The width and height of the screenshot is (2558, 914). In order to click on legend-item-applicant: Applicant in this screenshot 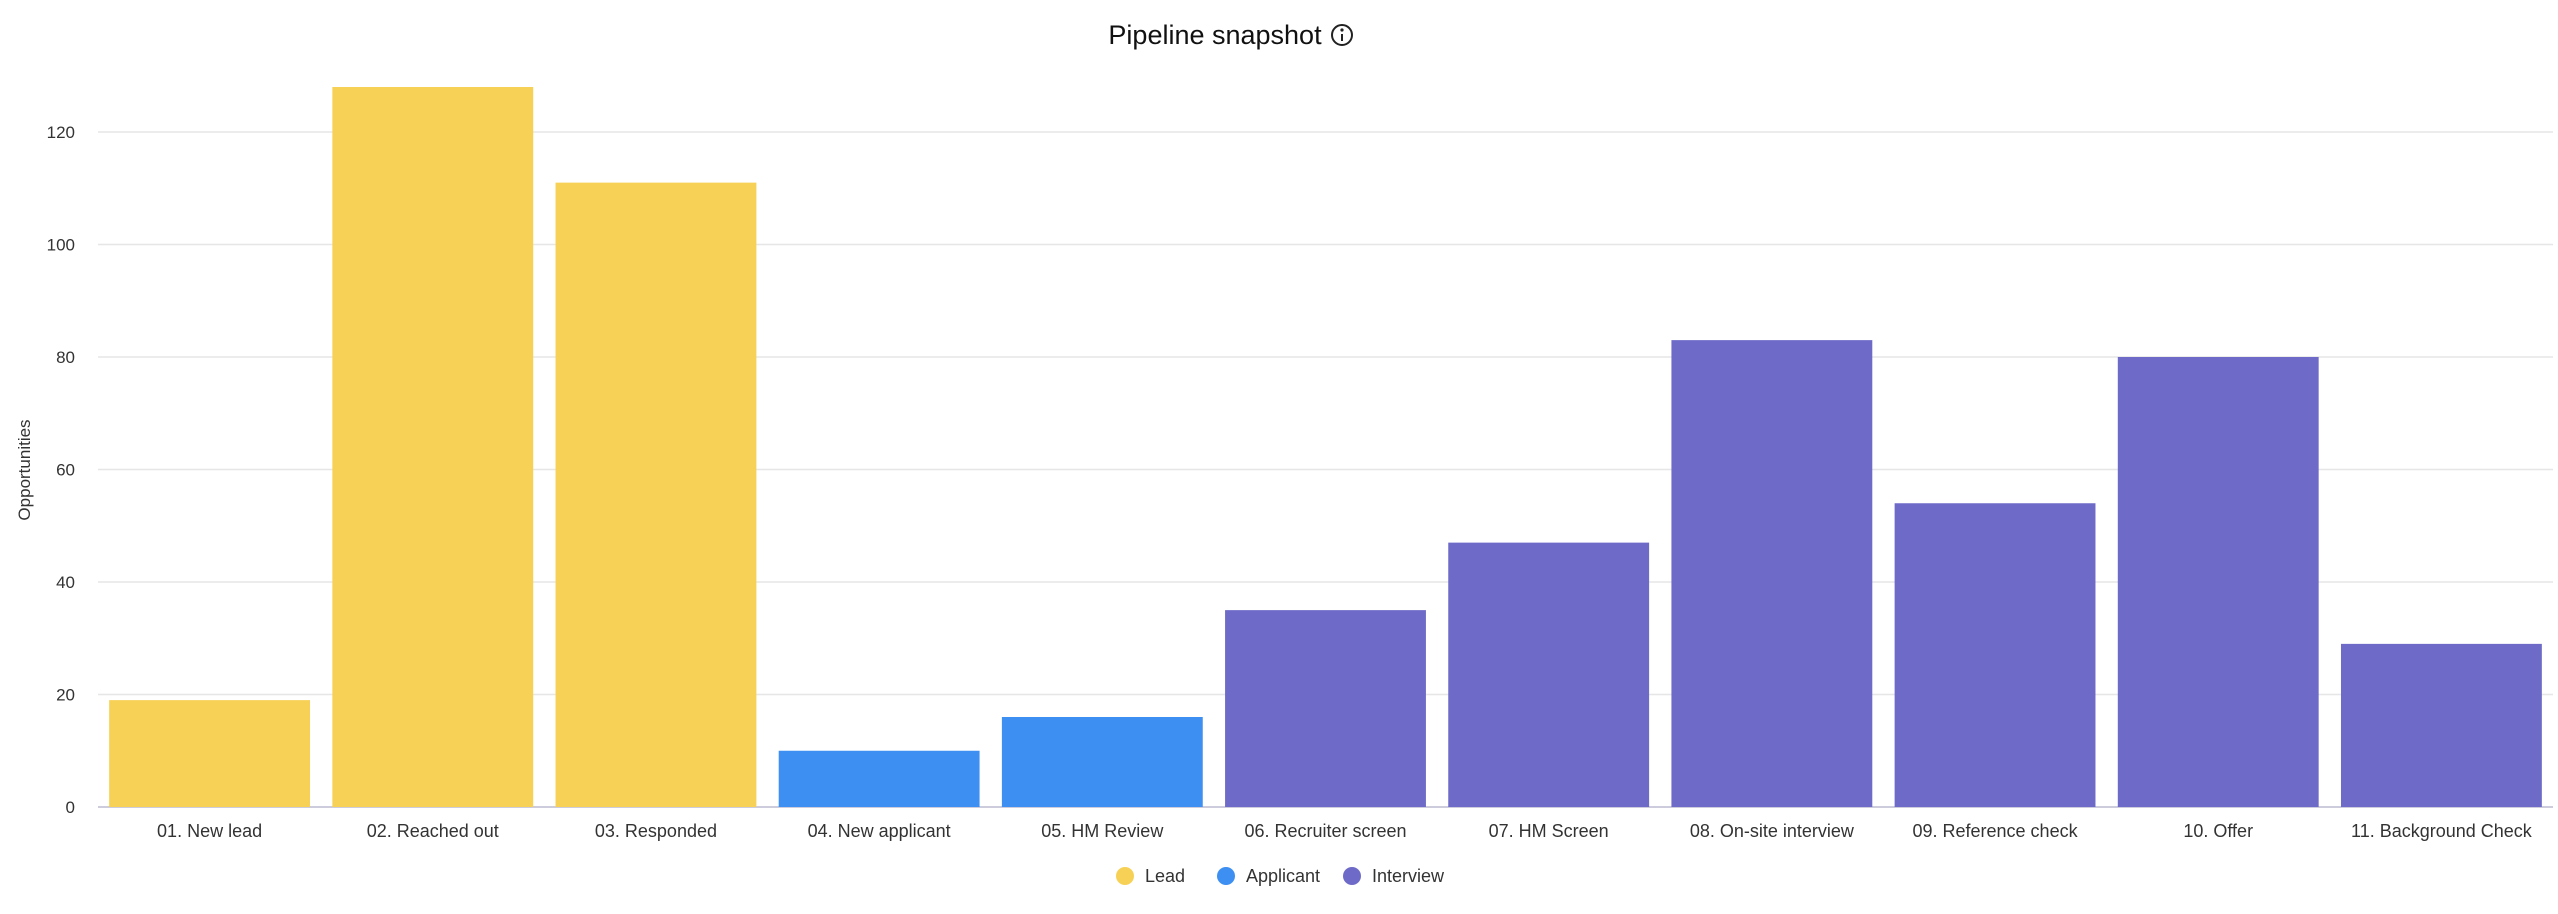, I will do `click(1268, 876)`.